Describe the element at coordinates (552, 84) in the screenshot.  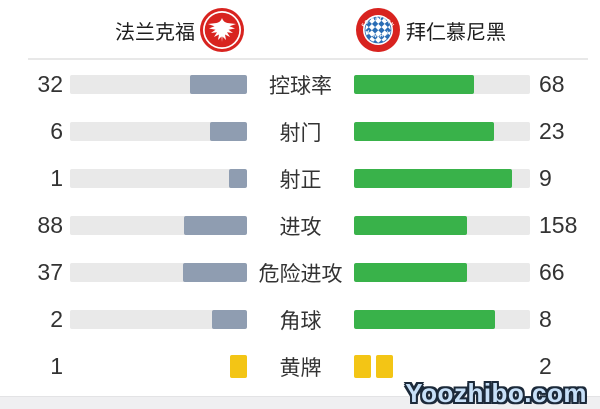
I see `away-stat-value: 68` at that location.